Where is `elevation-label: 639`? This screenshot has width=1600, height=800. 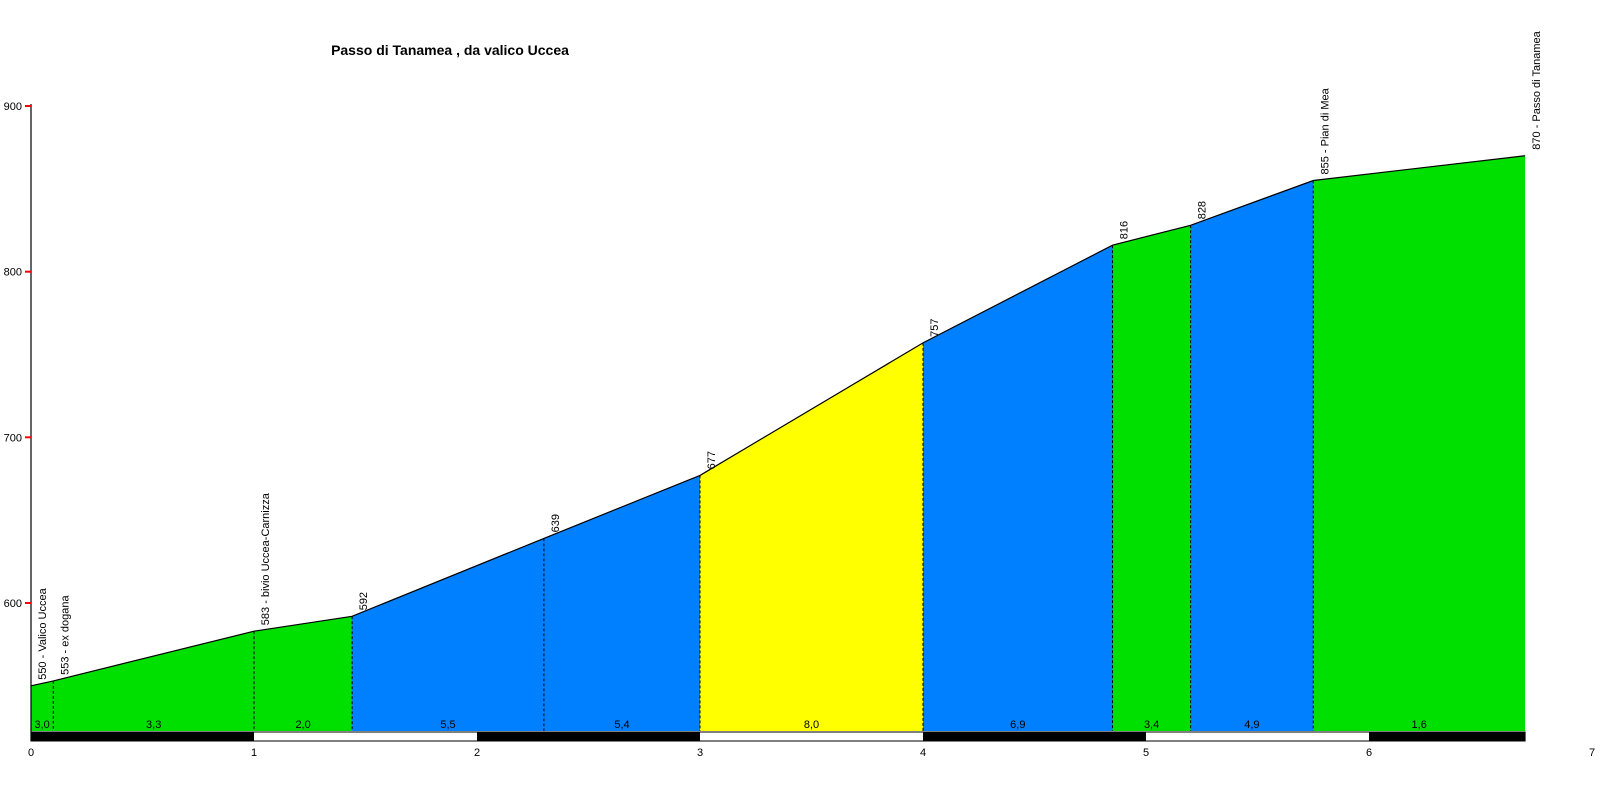
elevation-label: 639 is located at coordinates (556, 523).